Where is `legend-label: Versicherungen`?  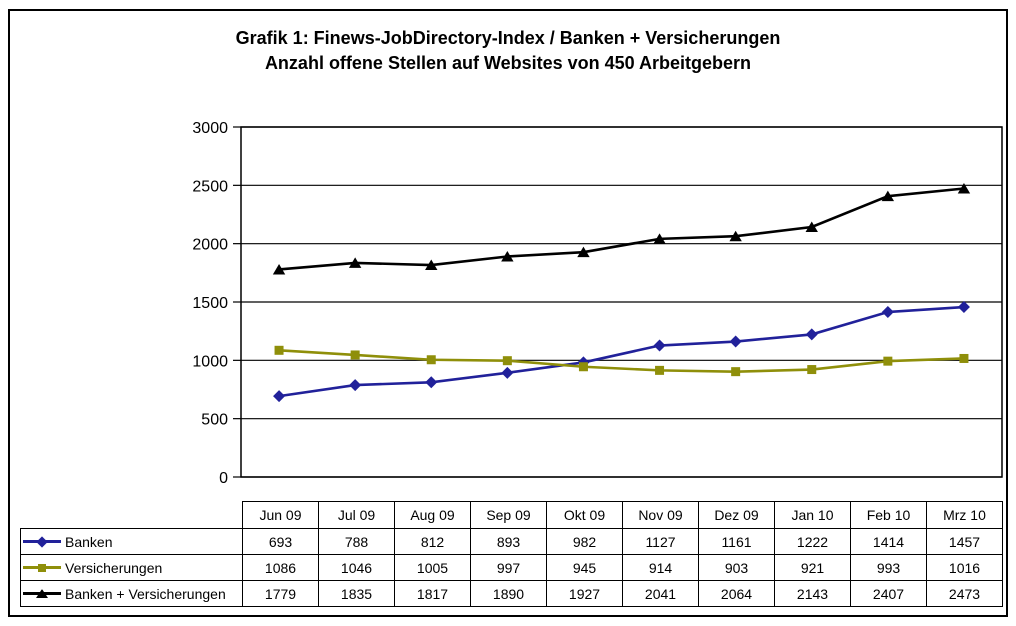 legend-label: Versicherungen is located at coordinates (114, 567).